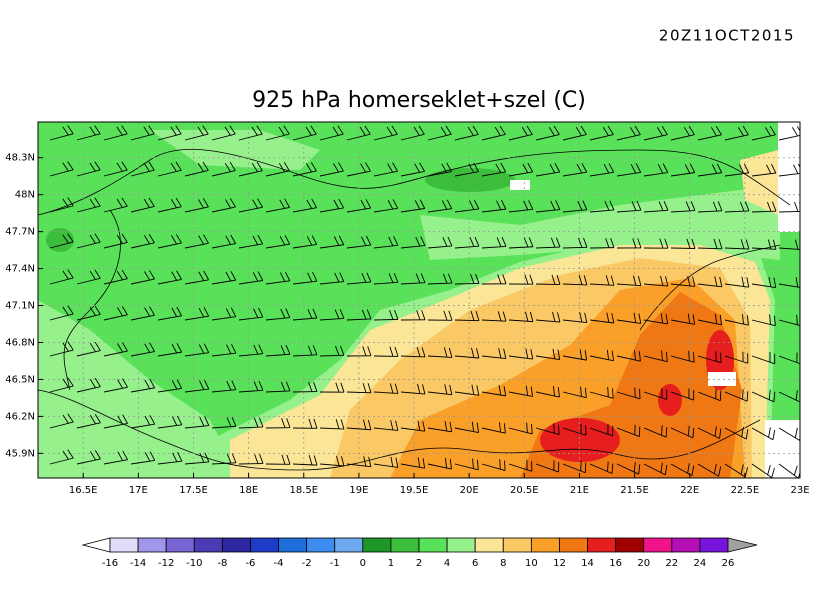  Describe the element at coordinates (745, 490) in the screenshot. I see `lon-tick-label: 22.5E` at that location.